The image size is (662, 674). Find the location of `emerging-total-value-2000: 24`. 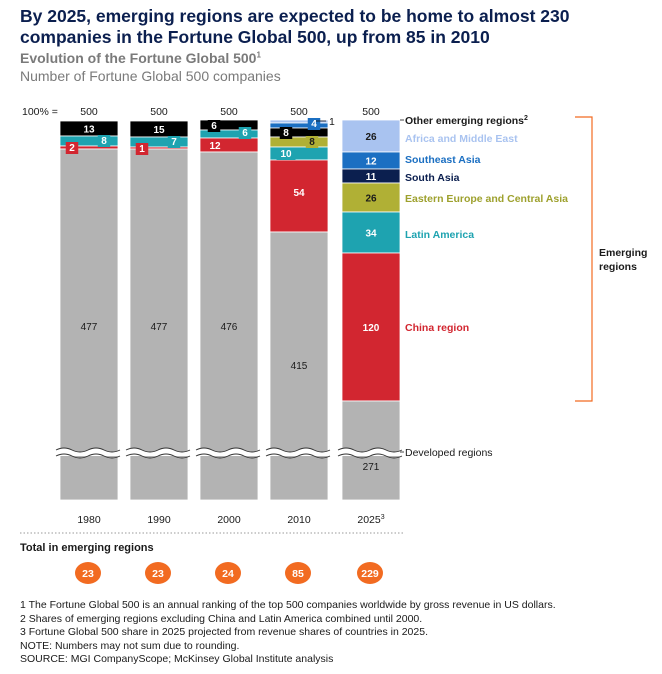

emerging-total-value-2000: 24 is located at coordinates (228, 574).